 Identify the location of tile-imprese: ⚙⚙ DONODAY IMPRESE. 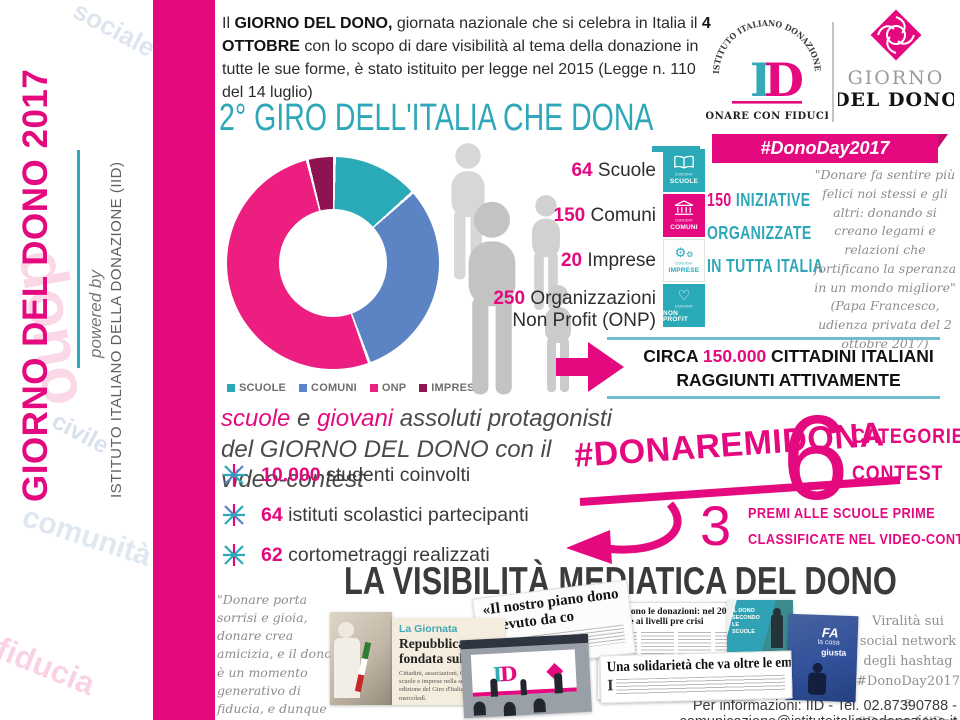
(684, 260).